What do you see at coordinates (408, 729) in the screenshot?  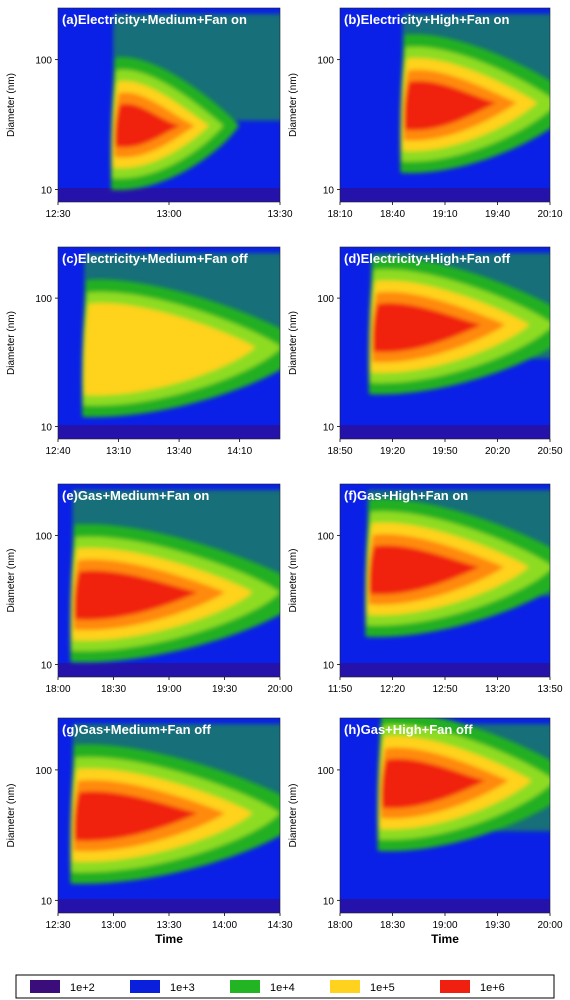 I see `panel-title: (h)Gas+High+Fan off` at bounding box center [408, 729].